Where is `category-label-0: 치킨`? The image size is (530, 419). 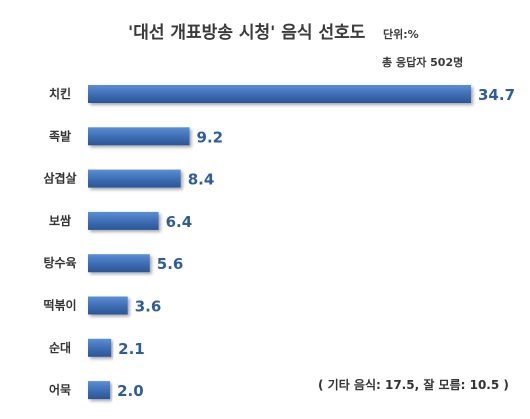
category-label-0: 치킨 is located at coordinates (60, 93).